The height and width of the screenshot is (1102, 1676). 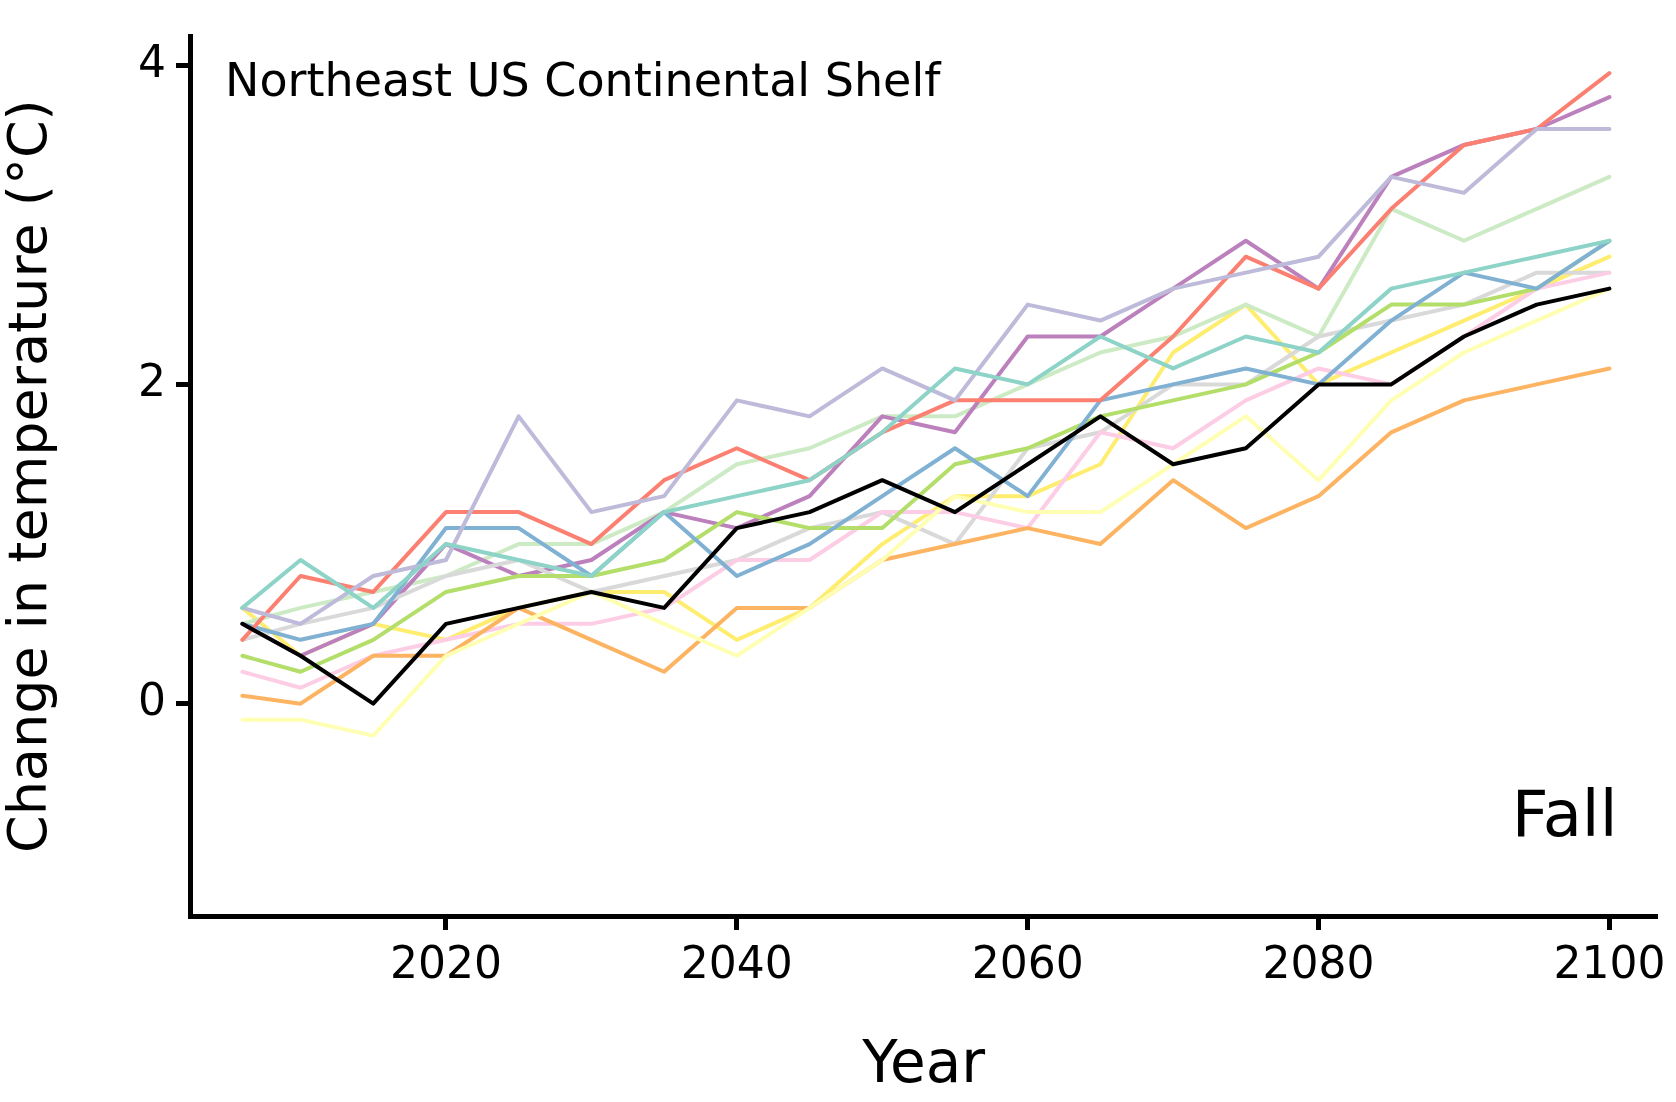 What do you see at coordinates (445, 962) in the screenshot?
I see `x-tick-label: 2020` at bounding box center [445, 962].